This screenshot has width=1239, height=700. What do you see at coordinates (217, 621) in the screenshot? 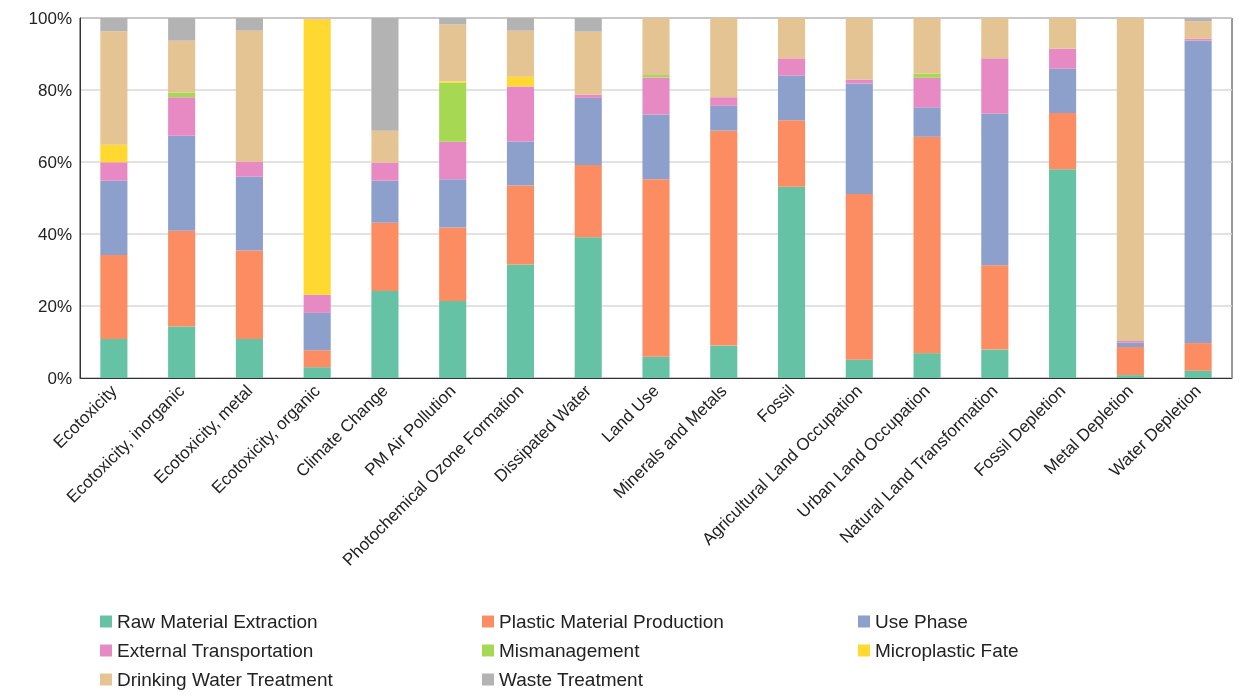
I see `legend-label: Raw Material Extraction` at bounding box center [217, 621].